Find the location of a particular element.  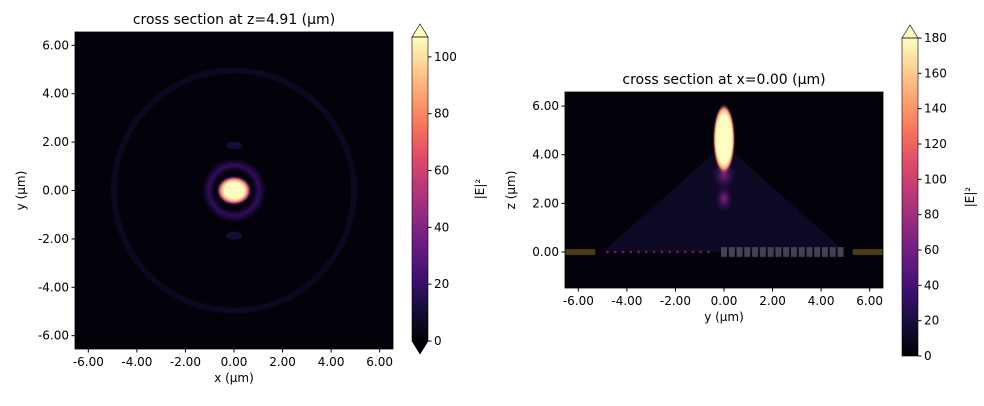

y-axis-label: z (μm) is located at coordinates (511, 190).